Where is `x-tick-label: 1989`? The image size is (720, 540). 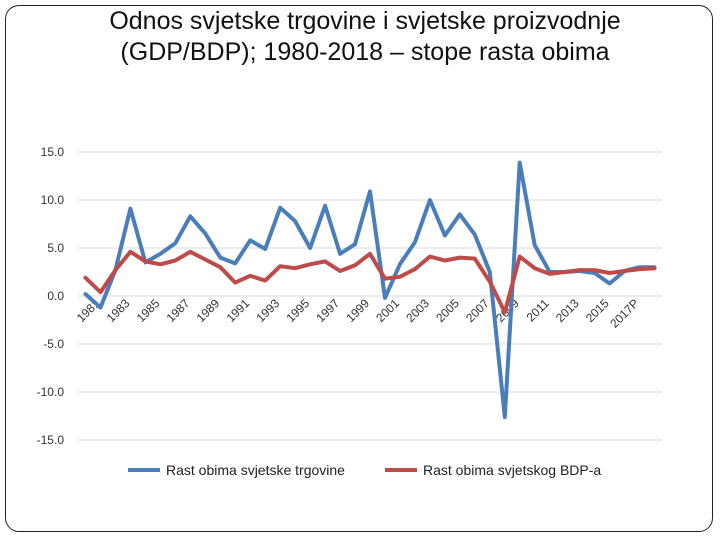
x-tick-label: 1989 is located at coordinates (208, 310).